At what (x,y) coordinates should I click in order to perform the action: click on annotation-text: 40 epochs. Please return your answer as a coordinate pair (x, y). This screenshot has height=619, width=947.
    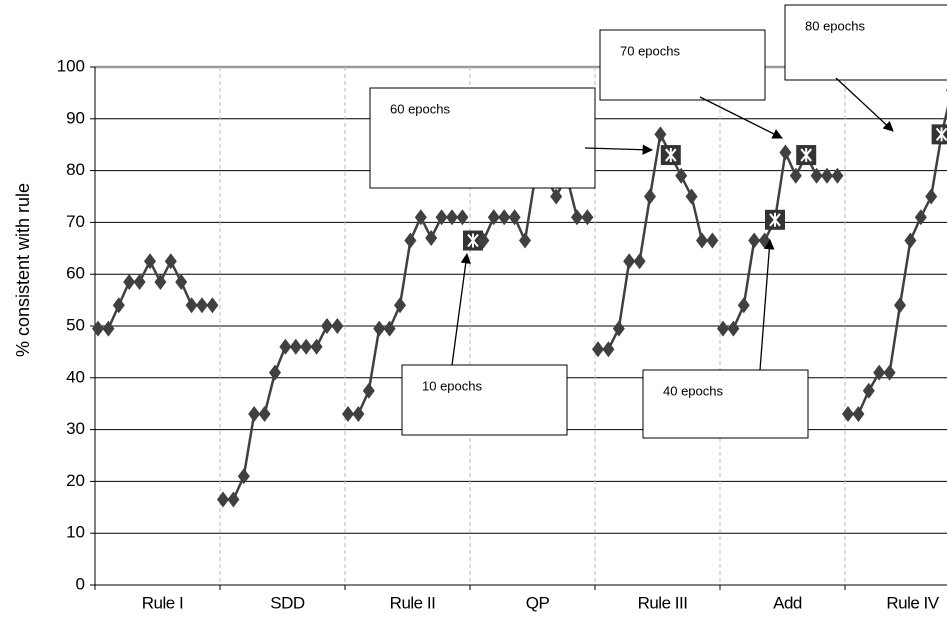
    Looking at the image, I should click on (693, 390).